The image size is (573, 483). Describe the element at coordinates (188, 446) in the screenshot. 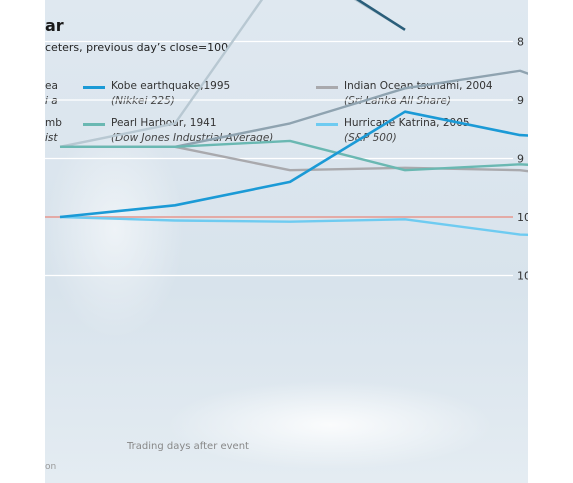

I see `x-axis-label: Trading days after event` at that location.